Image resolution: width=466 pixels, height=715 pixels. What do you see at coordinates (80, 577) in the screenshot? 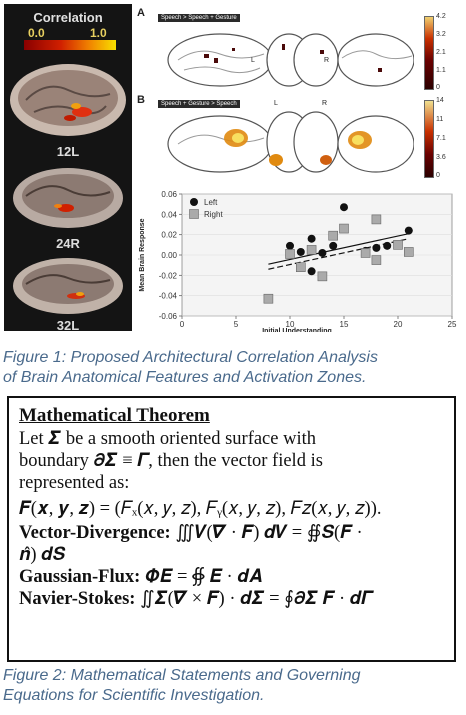
I see `gauss-label: Gaussian-Flux:` at bounding box center [80, 577].